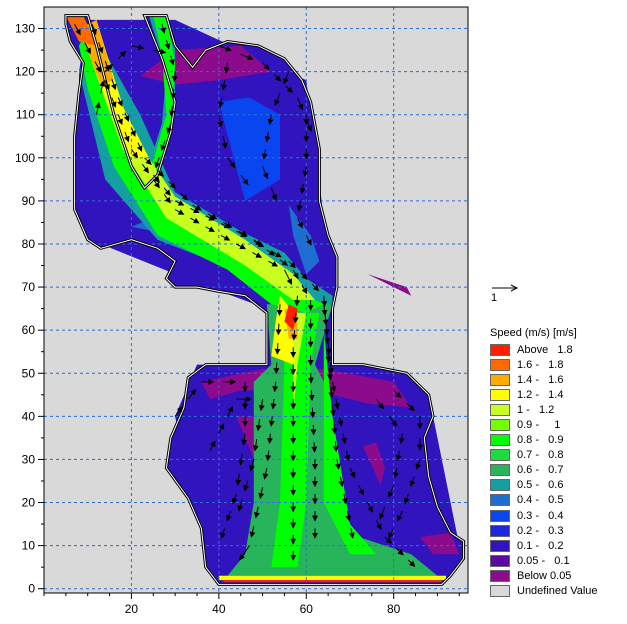 This screenshot has height=624, width=627. What do you see at coordinates (557, 500) in the screenshot?
I see `legend-item-10: 0.4 - 0.5` at bounding box center [557, 500].